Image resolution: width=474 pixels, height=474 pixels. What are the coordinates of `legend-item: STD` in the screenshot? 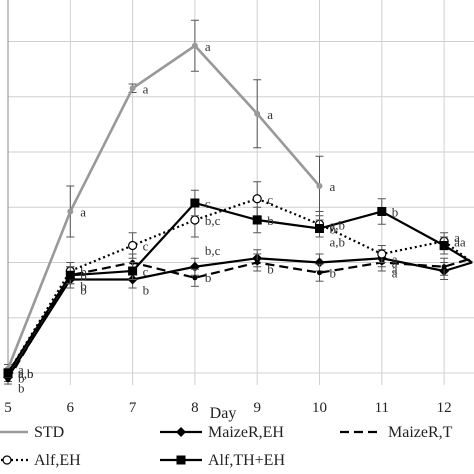 It's located at (32, 432).